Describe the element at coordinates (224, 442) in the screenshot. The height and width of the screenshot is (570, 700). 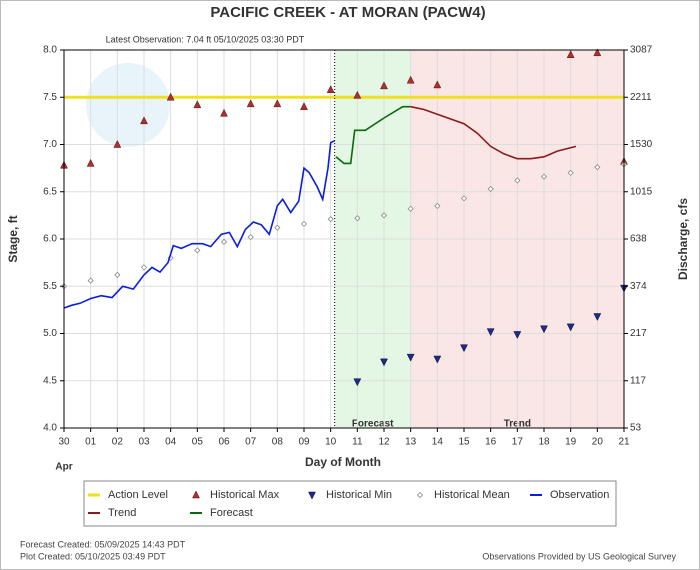
I see `x-tick-label: 06` at that location.